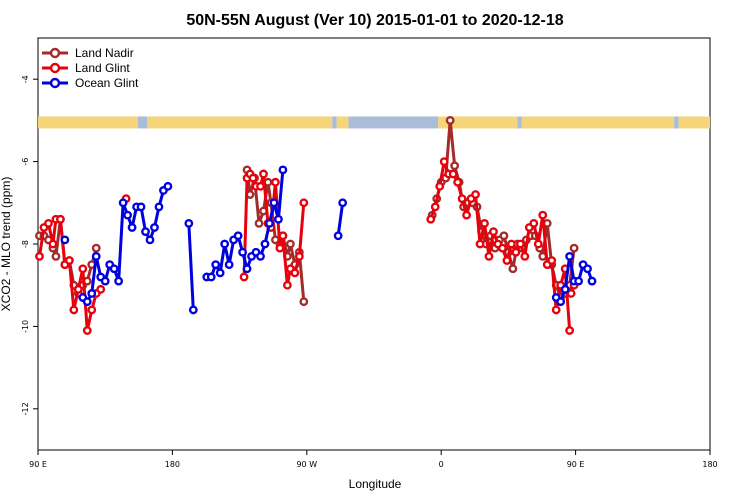 This screenshot has height=500, width=750. What do you see at coordinates (38, 464) in the screenshot?
I see `x-tick-label: 90 E` at bounding box center [38, 464].